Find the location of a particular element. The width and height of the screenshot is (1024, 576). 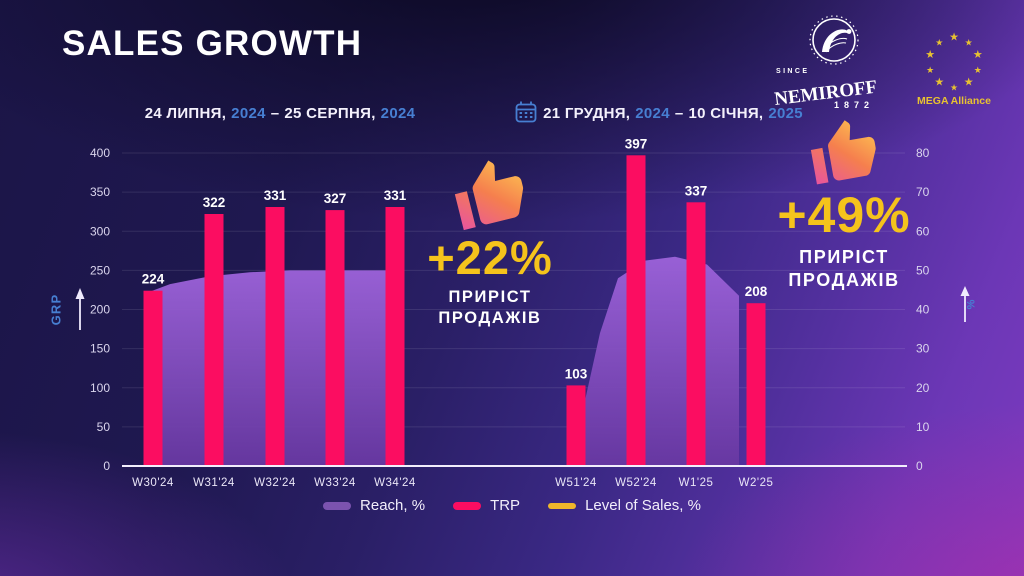

left-axis-tick: 350 is located at coordinates (100, 192).